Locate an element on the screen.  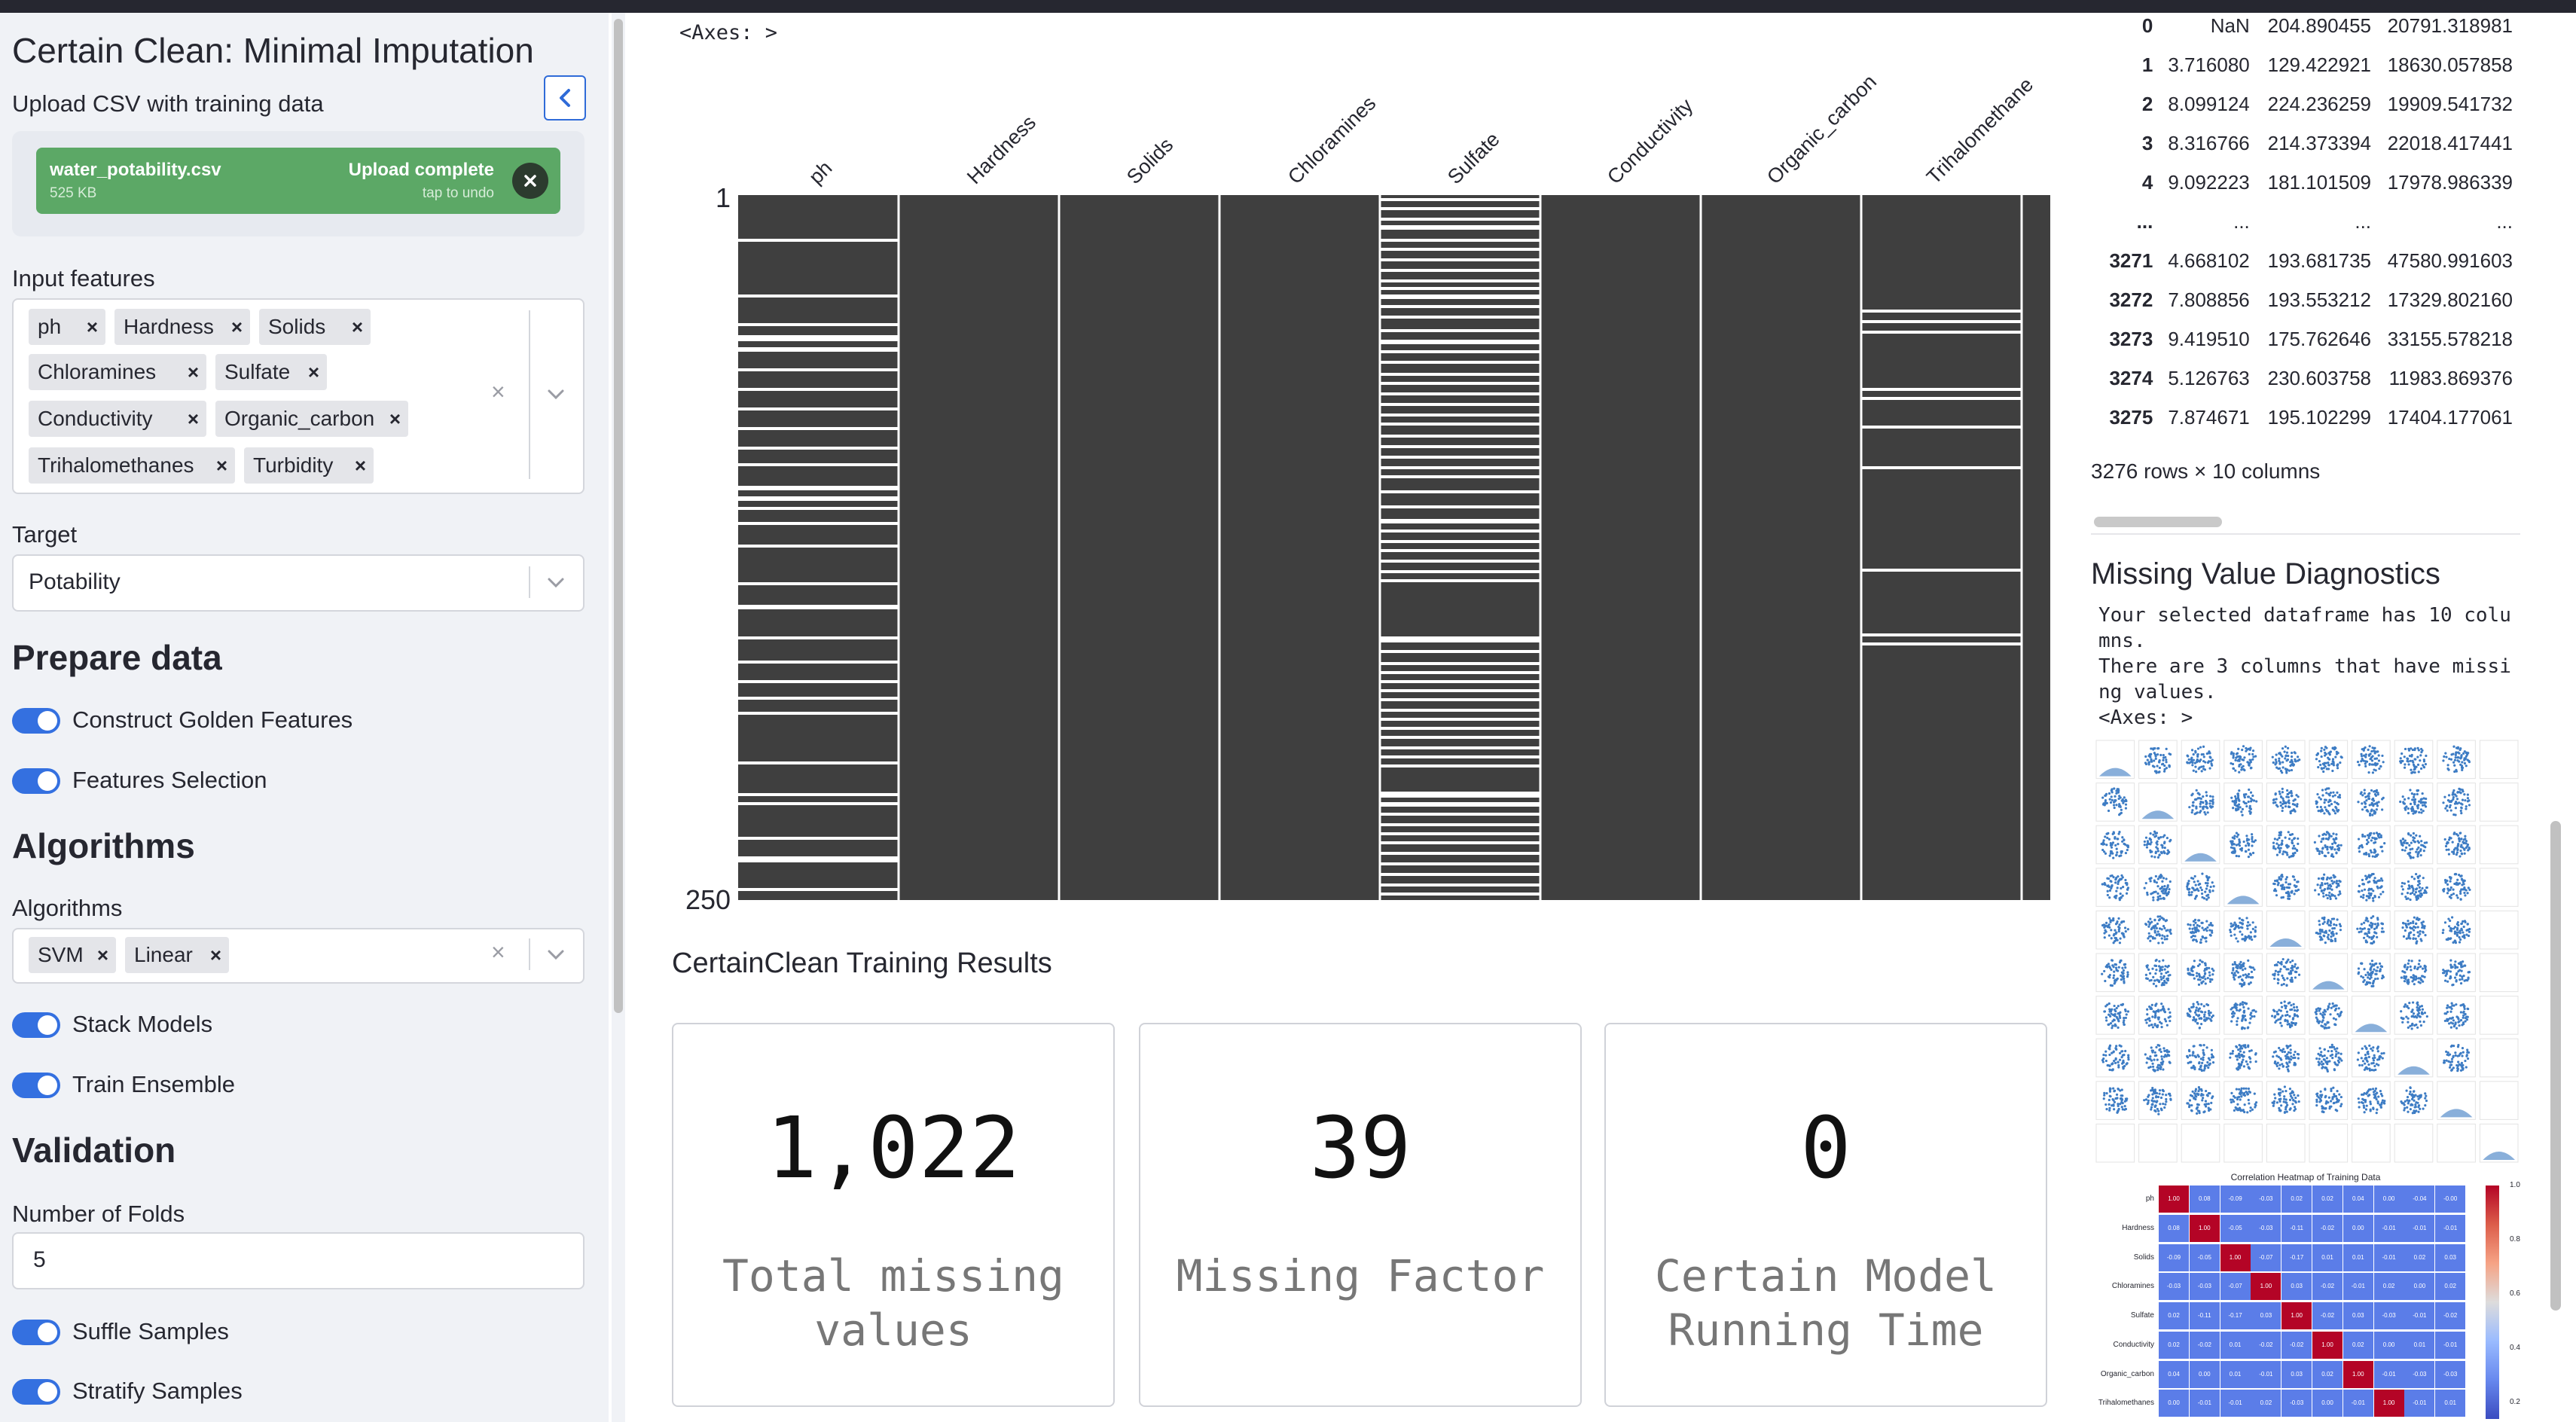
feature-chip: Hardness × is located at coordinates (182, 327).